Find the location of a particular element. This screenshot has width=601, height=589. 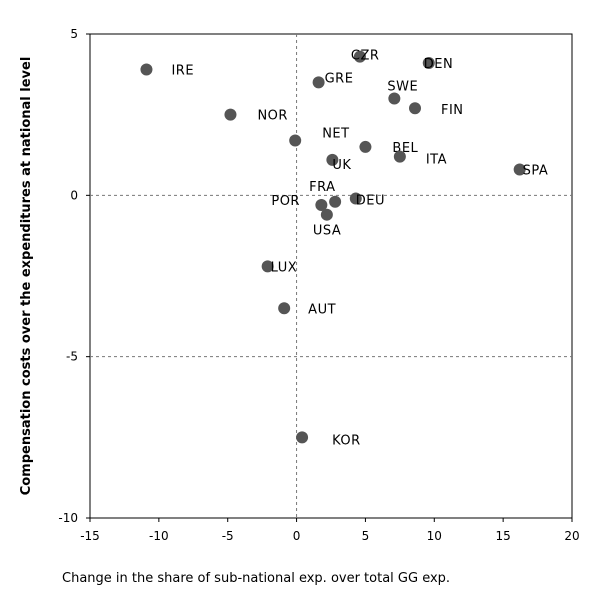

data-point-ita is located at coordinates (399, 156).